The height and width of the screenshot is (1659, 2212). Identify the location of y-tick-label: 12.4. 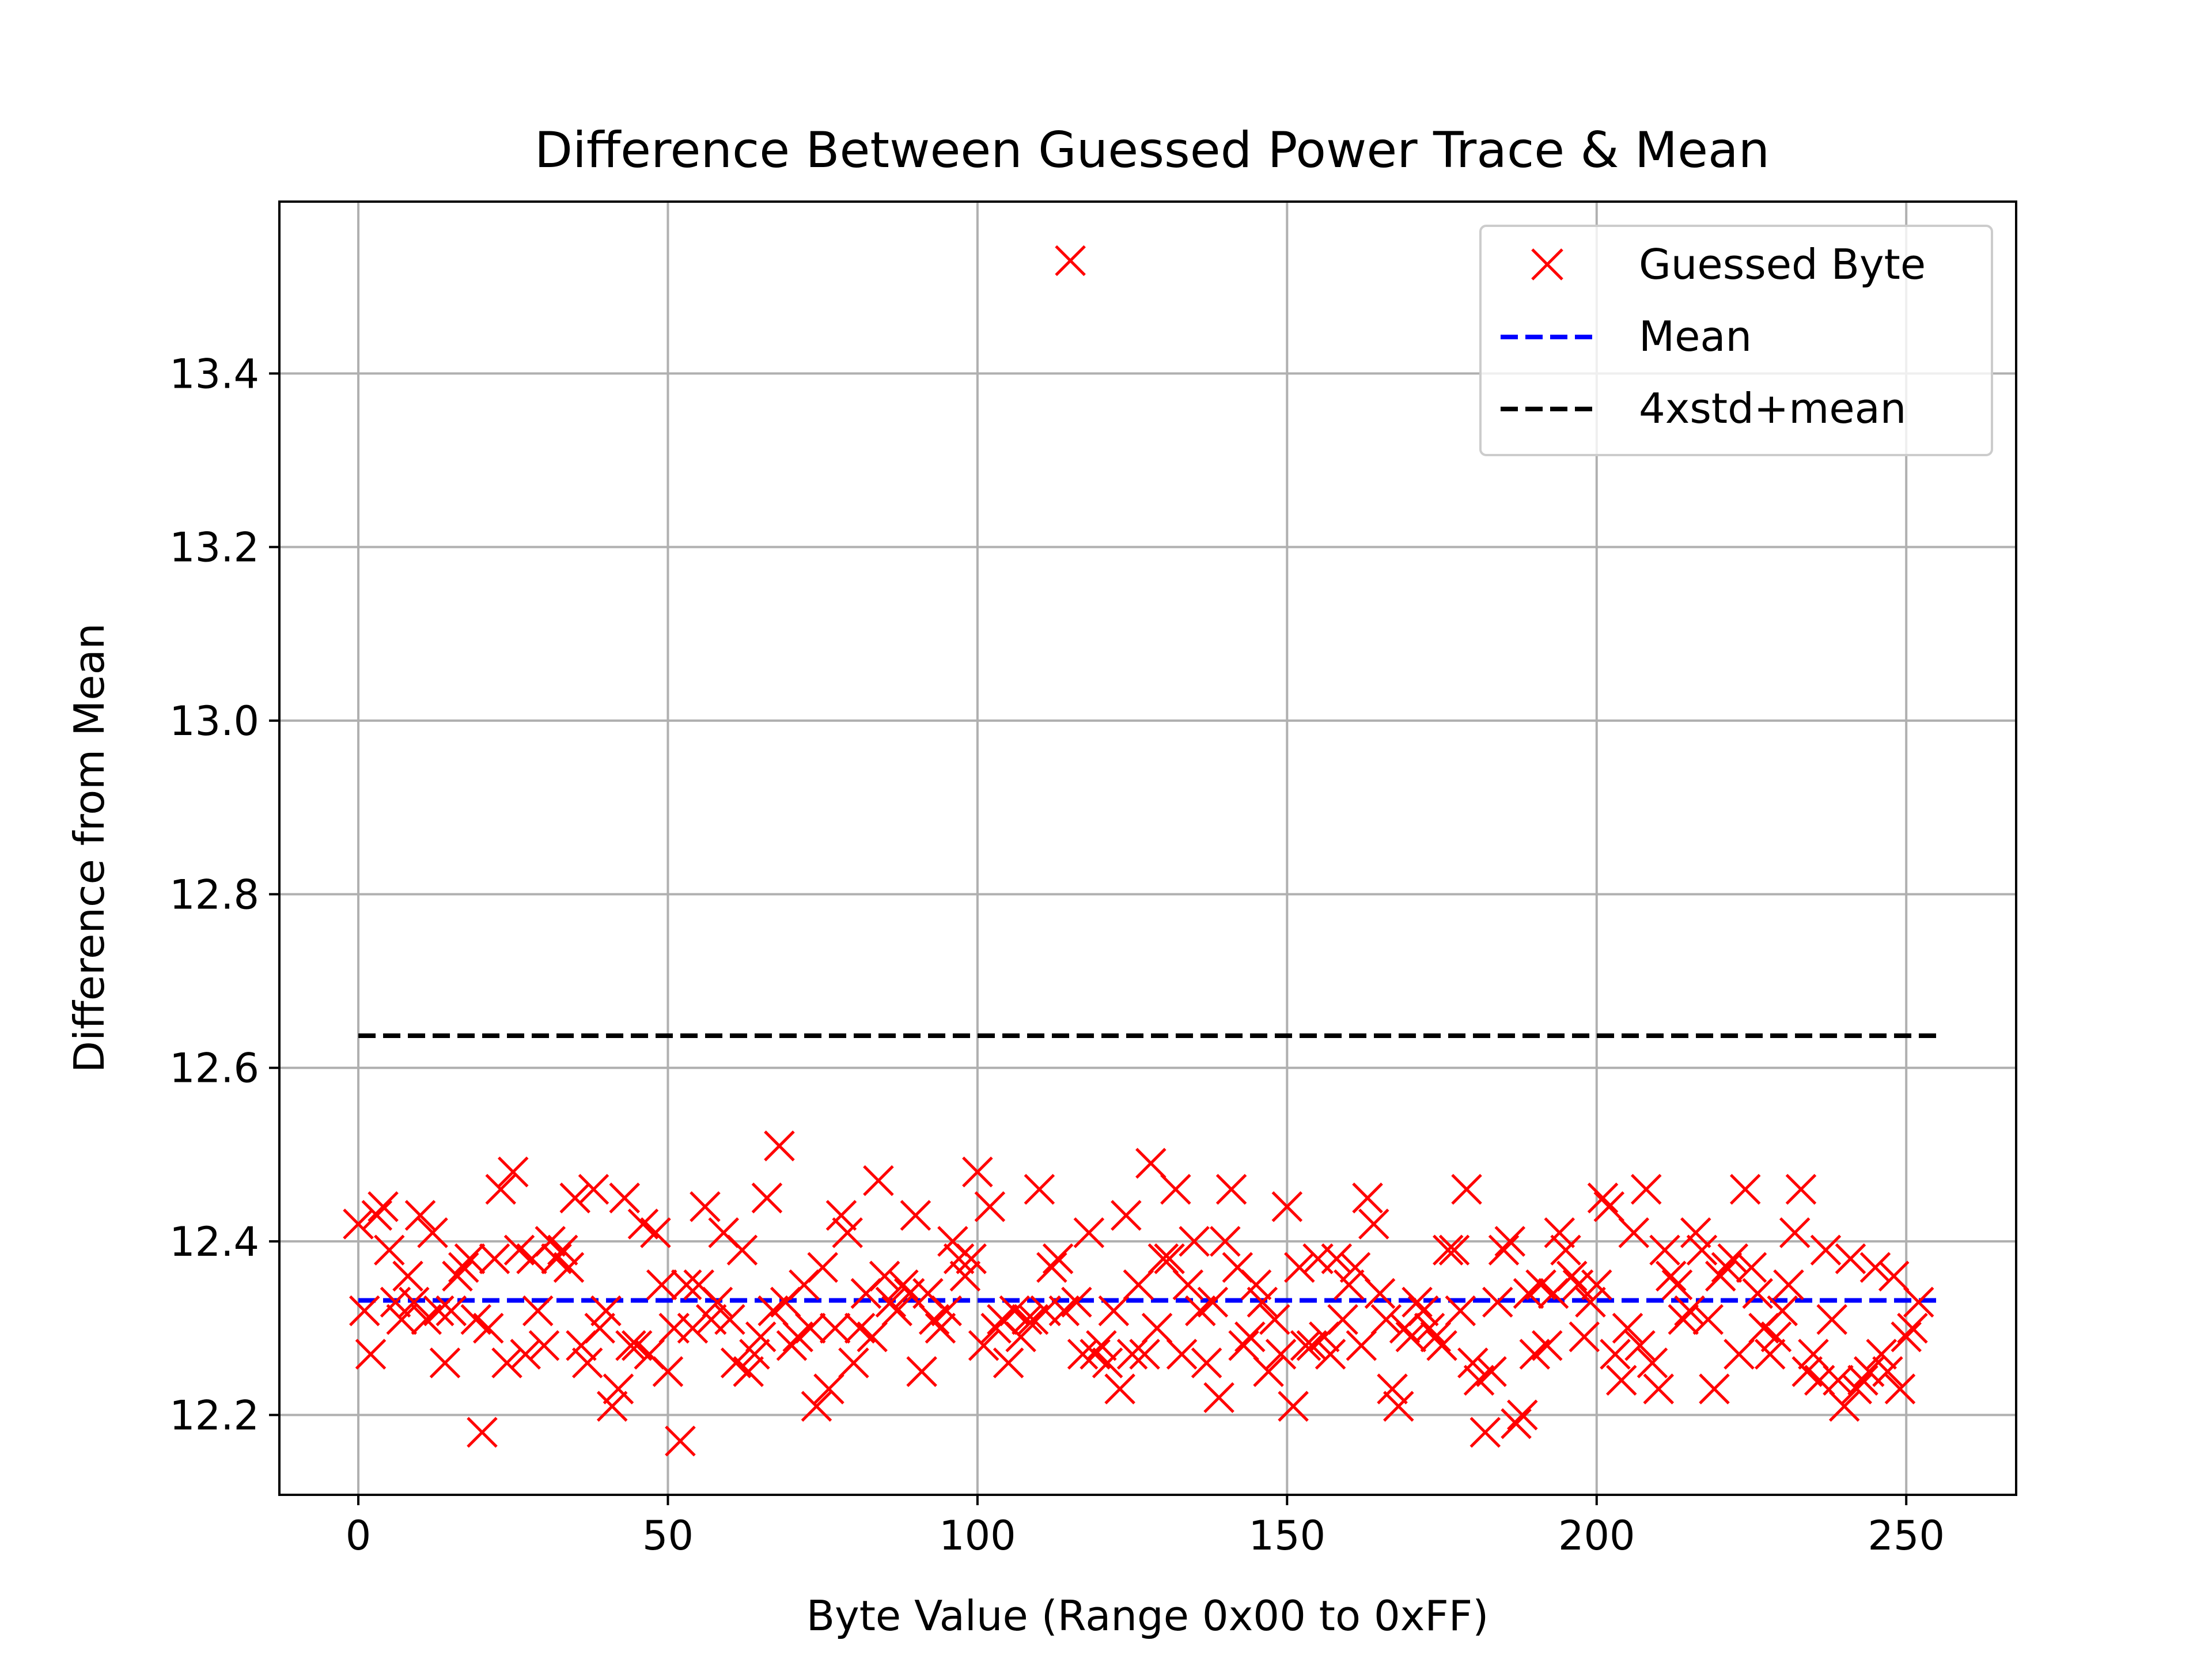
(214, 1242).